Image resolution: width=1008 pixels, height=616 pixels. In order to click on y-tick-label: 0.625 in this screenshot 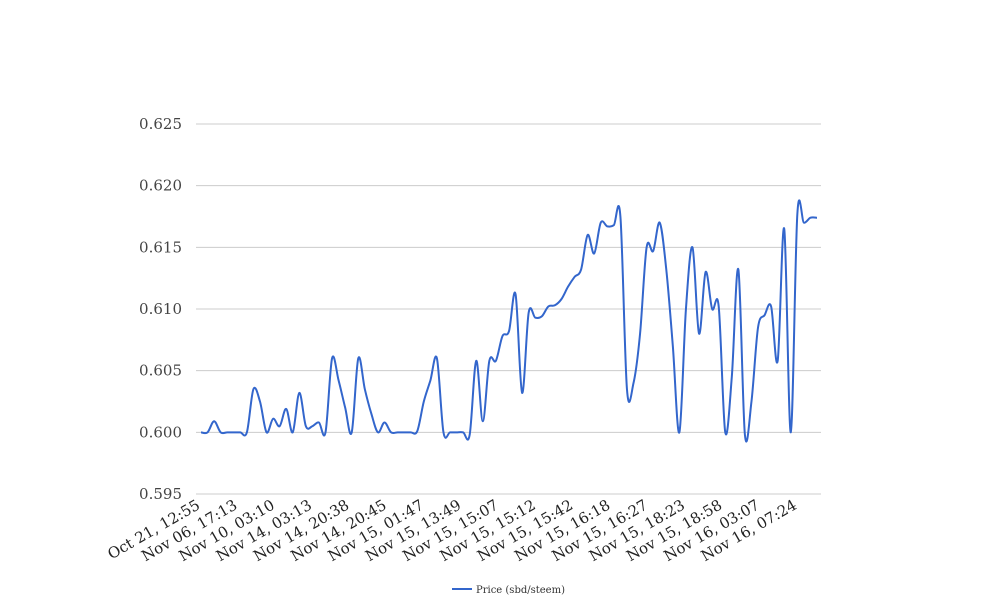, I will do `click(160, 124)`.